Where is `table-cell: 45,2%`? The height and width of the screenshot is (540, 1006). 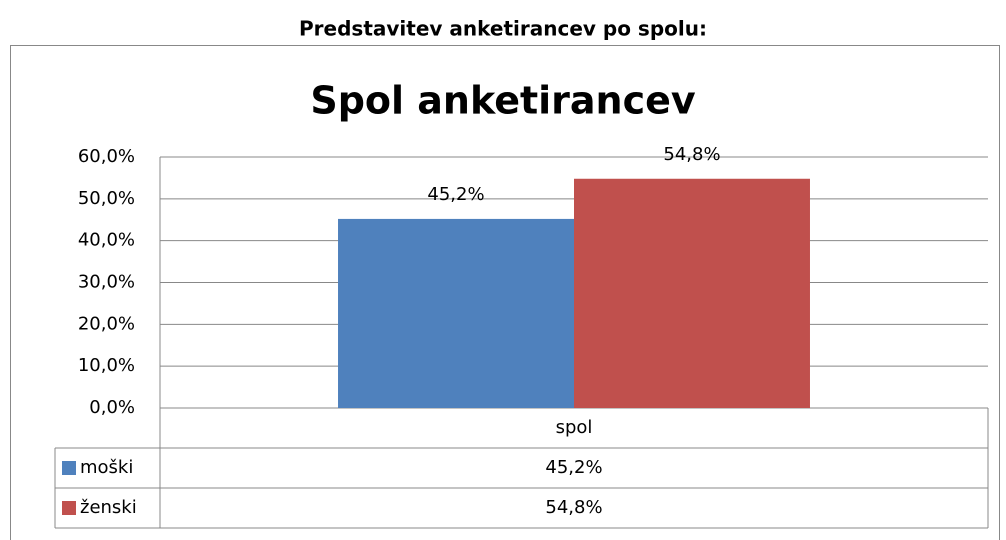 table-cell: 45,2% is located at coordinates (573, 467).